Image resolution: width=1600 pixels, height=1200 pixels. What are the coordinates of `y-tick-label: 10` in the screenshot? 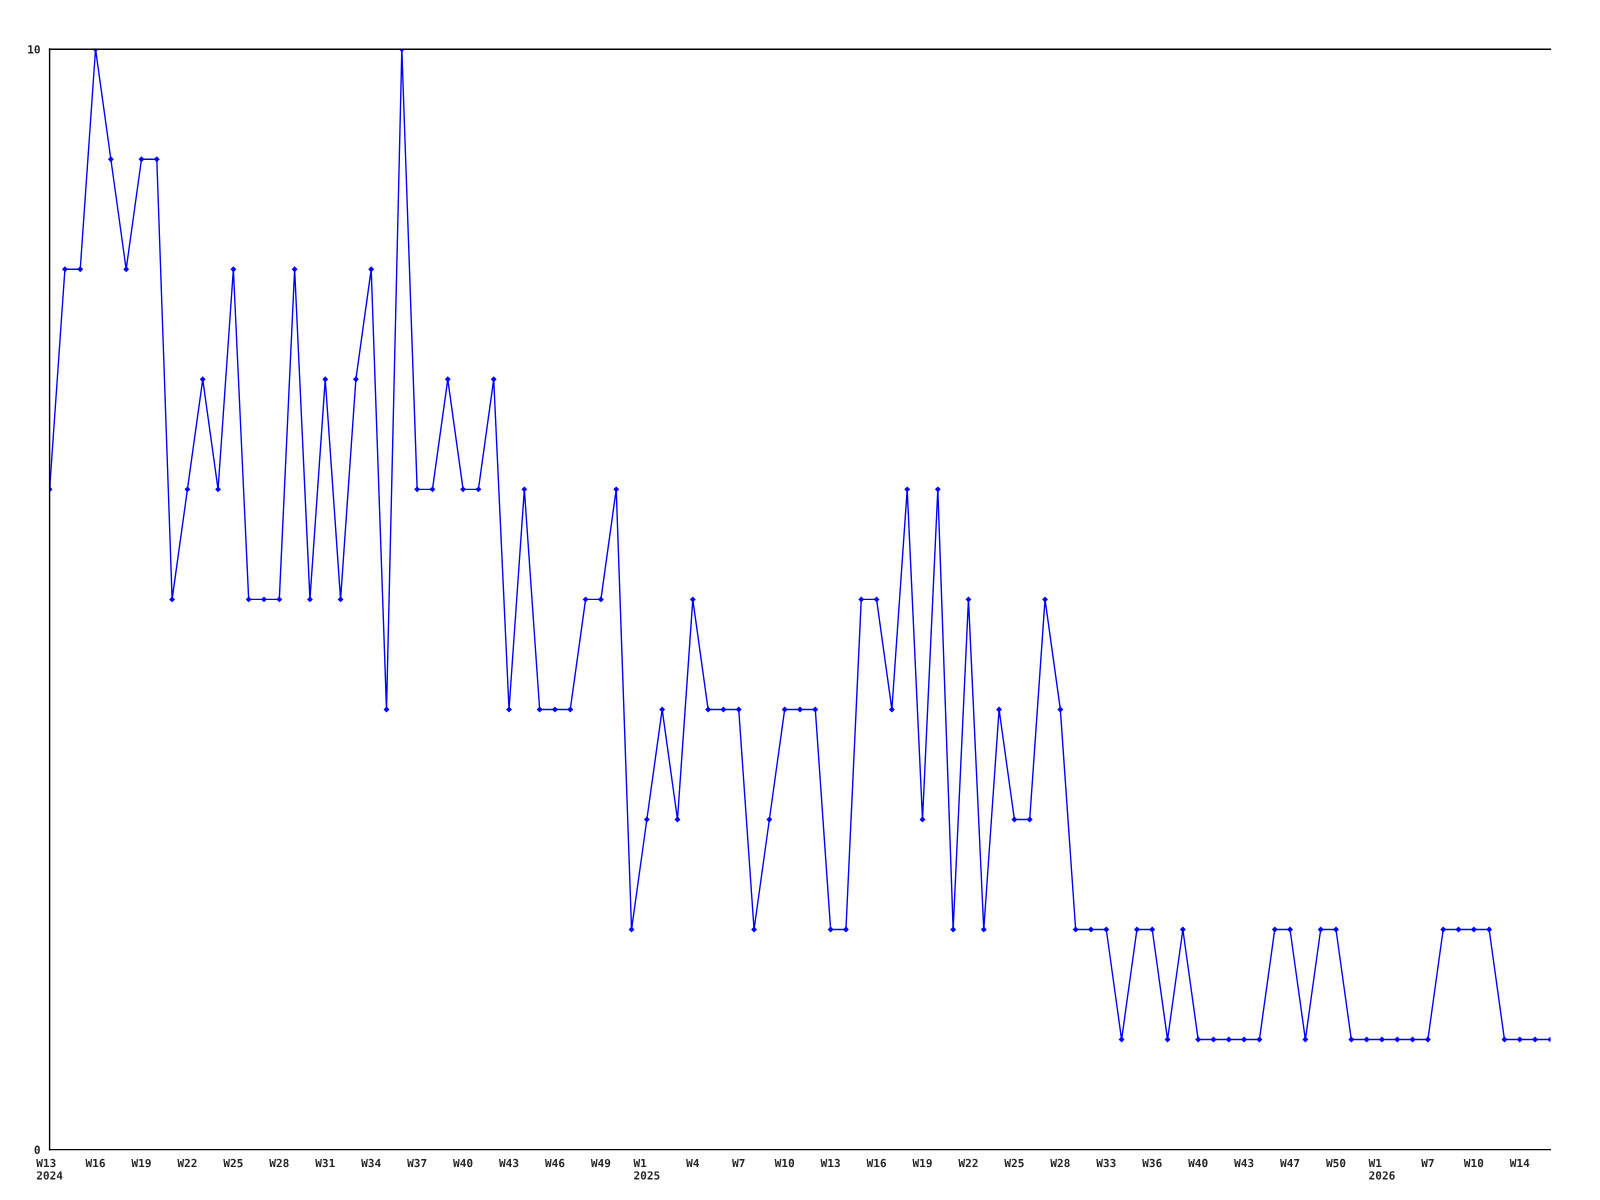 It's located at (34, 49).